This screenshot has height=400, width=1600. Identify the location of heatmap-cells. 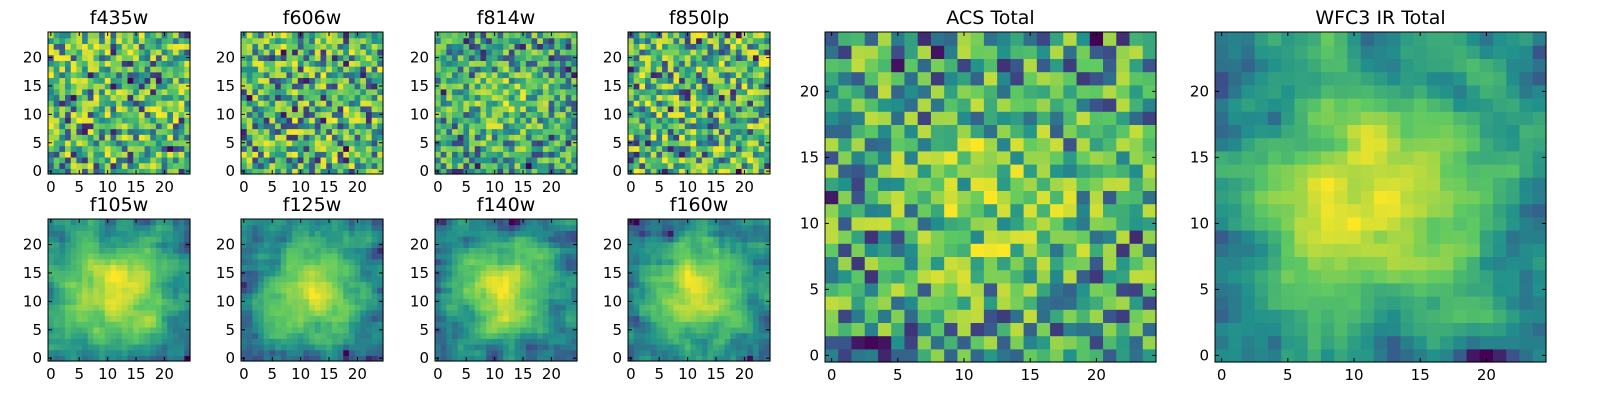
(312, 290).